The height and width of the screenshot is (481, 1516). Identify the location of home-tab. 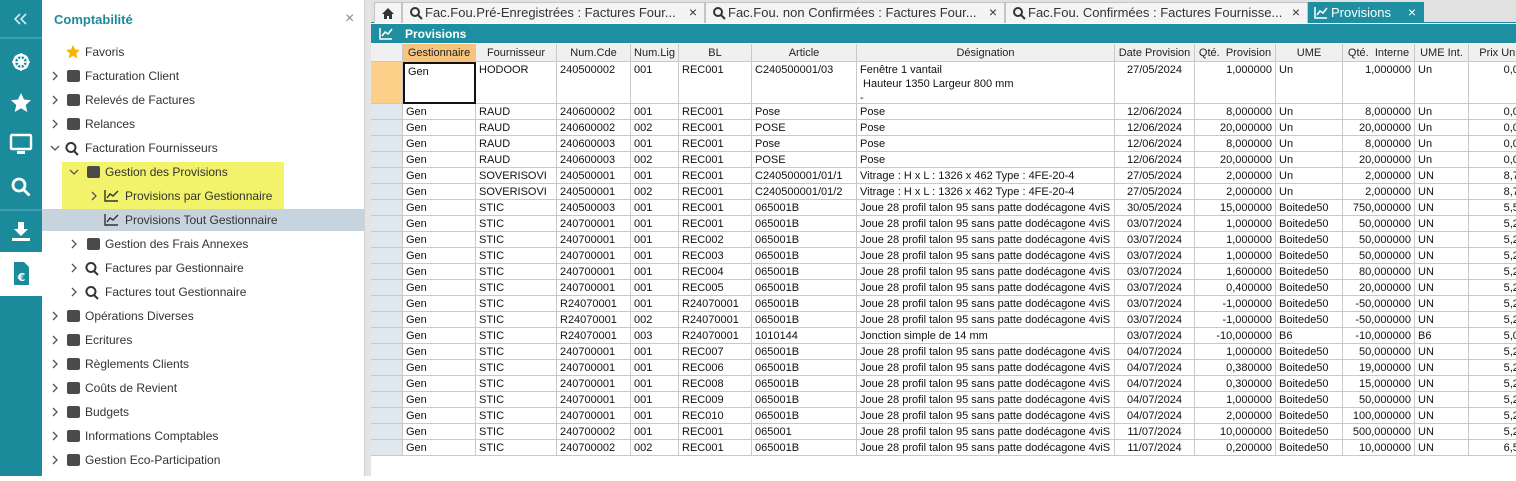
(388, 12).